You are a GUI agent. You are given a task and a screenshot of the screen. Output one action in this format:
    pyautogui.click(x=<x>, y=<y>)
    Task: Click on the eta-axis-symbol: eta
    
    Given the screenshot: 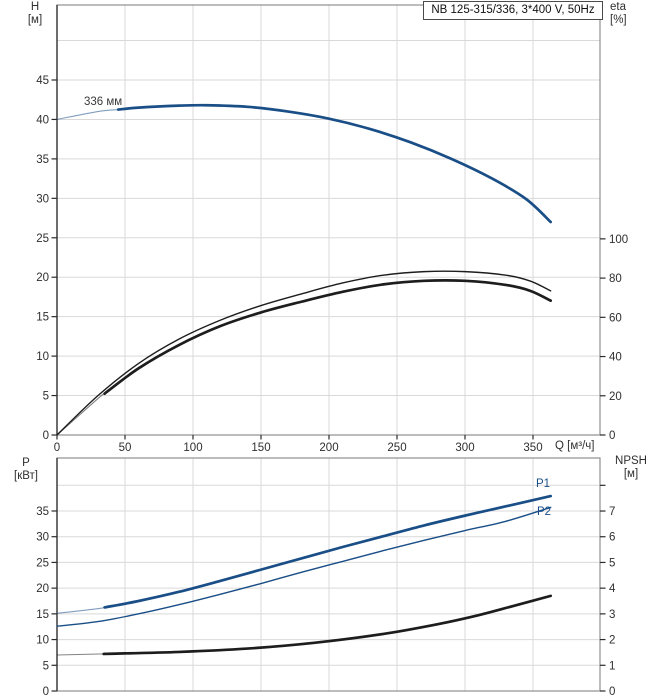 What is the action you would take?
    pyautogui.click(x=618, y=7)
    